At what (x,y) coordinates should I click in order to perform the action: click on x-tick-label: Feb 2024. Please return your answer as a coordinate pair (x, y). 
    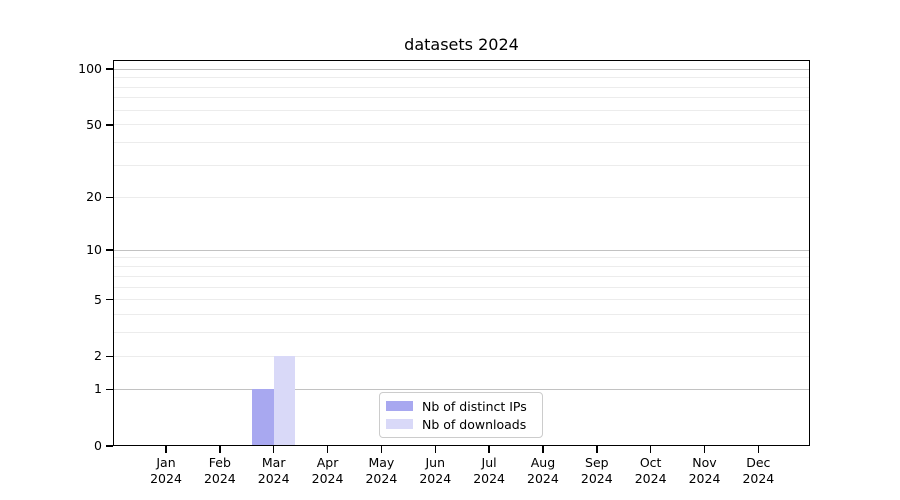
    Looking at the image, I should click on (219, 470).